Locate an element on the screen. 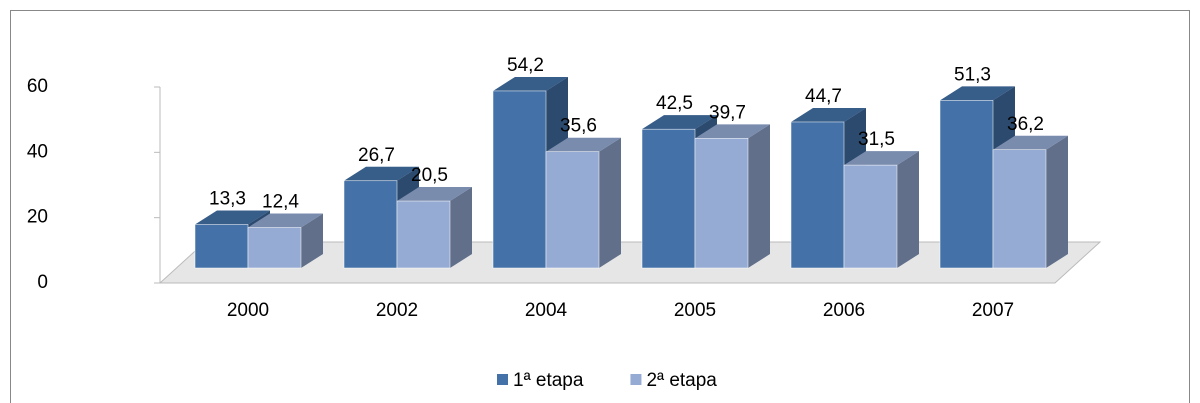 Image resolution: width=1200 pixels, height=403 pixels. data-label: 26,7 is located at coordinates (376, 155).